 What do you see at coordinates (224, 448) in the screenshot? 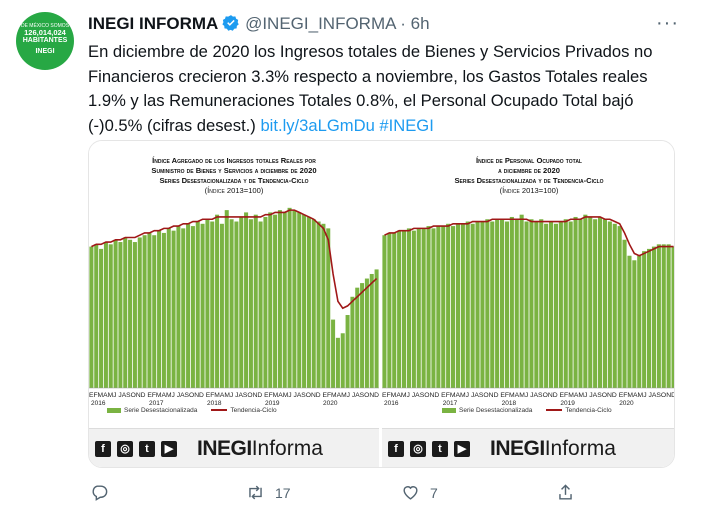
I see `brand-bold: INEGI` at bounding box center [224, 448].